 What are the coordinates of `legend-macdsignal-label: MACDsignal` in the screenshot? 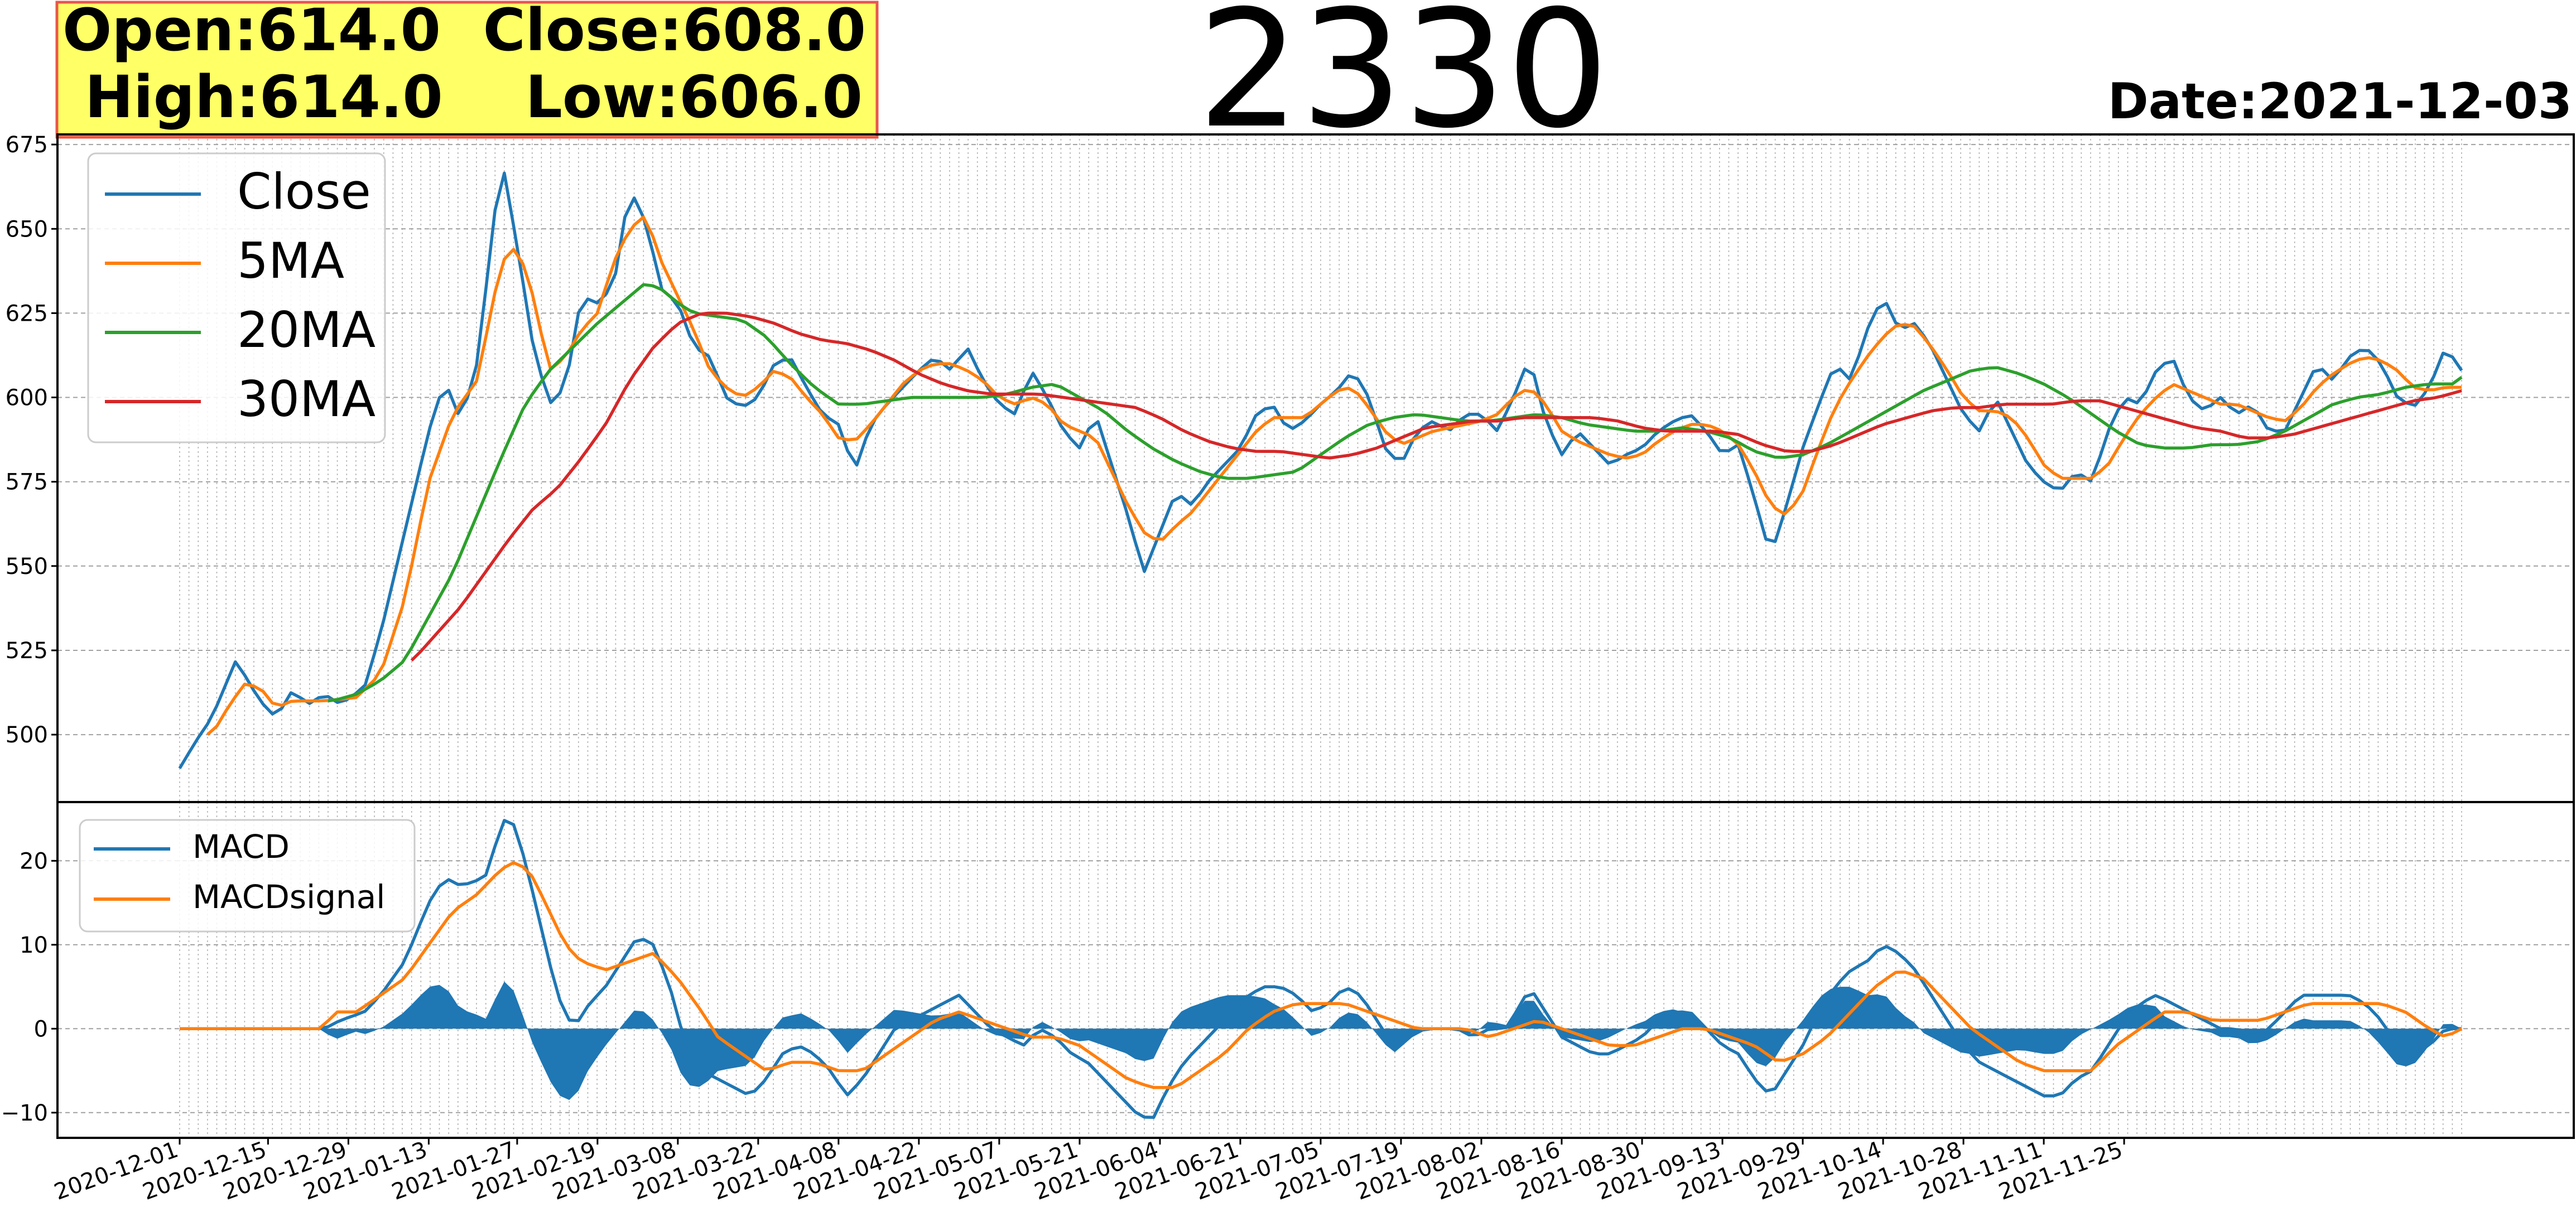 It's located at (289, 897).